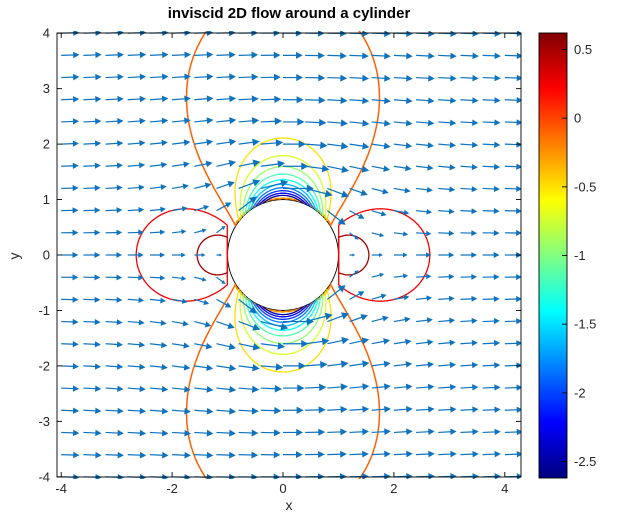 The height and width of the screenshot is (520, 630). I want to click on x-tick-label: 2, so click(393, 488).